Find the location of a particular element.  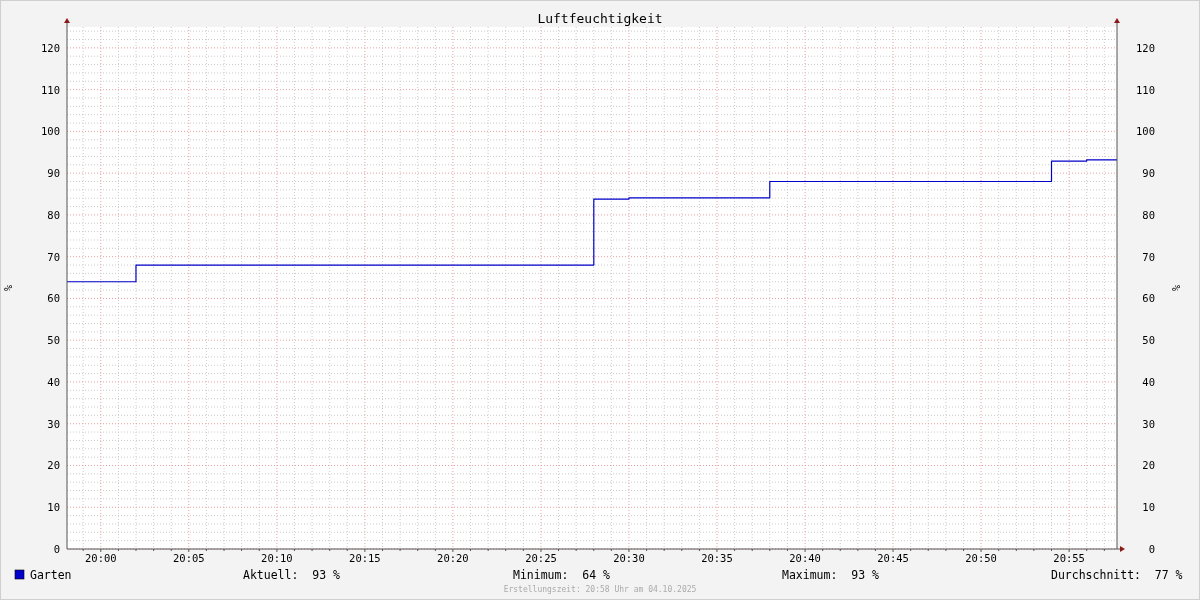

text: Maximum: 93 % is located at coordinates (831, 575).